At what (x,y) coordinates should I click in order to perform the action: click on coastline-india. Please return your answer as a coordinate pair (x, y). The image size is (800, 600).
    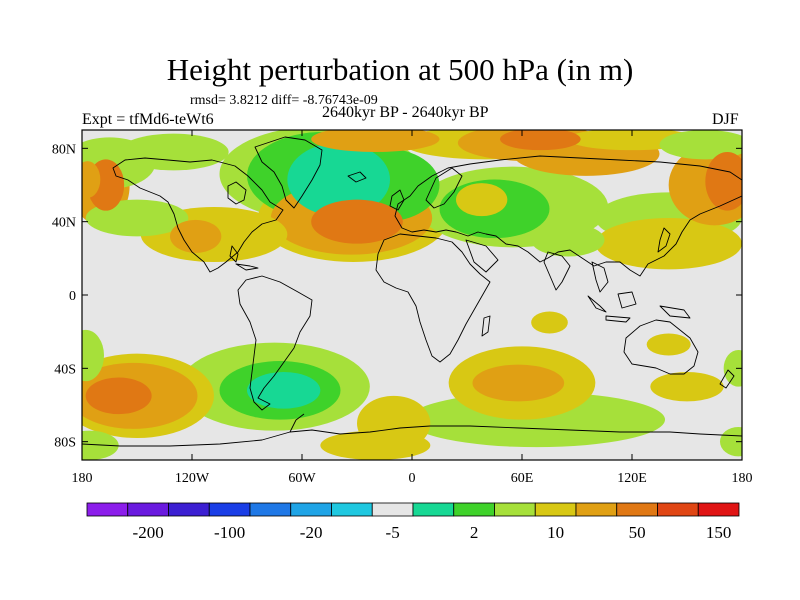
    Looking at the image, I should click on (557, 271).